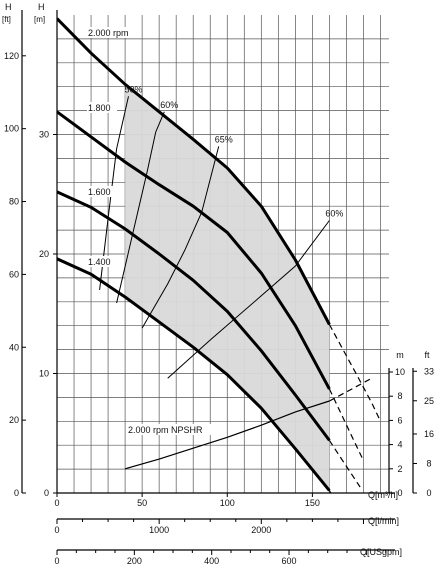  Describe the element at coordinates (46, 493) in the screenshot. I see `h-m-tick-label: 0` at that location.